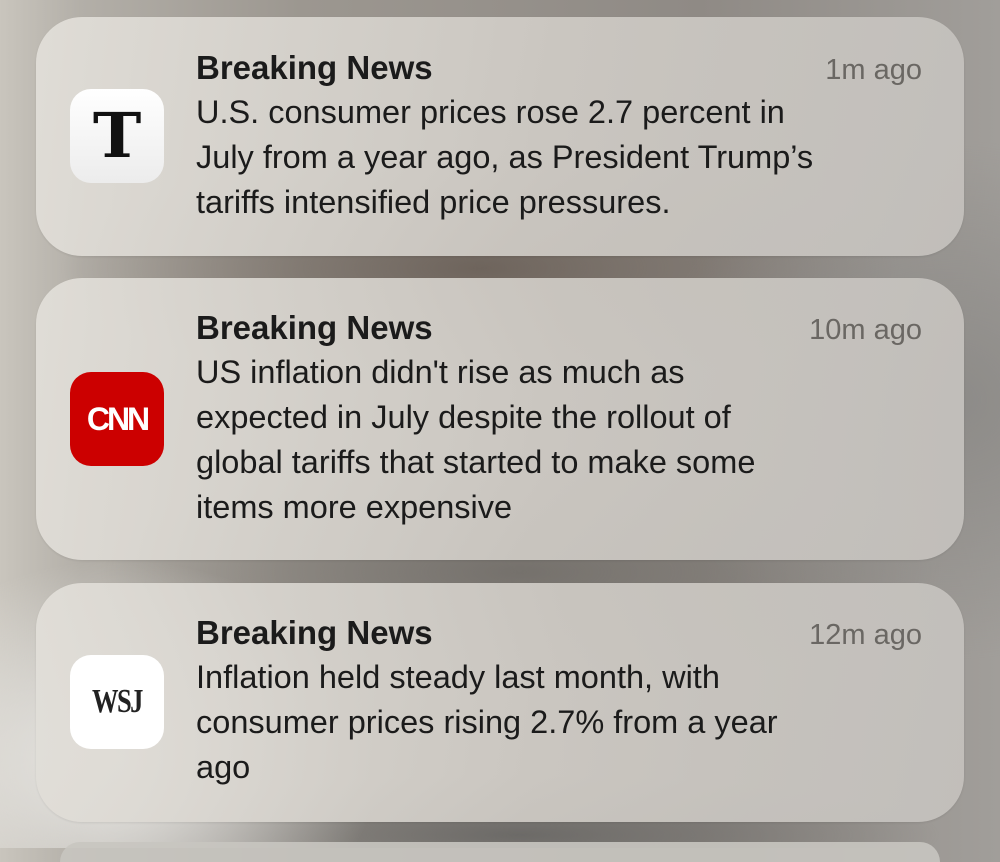  What do you see at coordinates (500, 852) in the screenshot?
I see `next-notification-edge` at bounding box center [500, 852].